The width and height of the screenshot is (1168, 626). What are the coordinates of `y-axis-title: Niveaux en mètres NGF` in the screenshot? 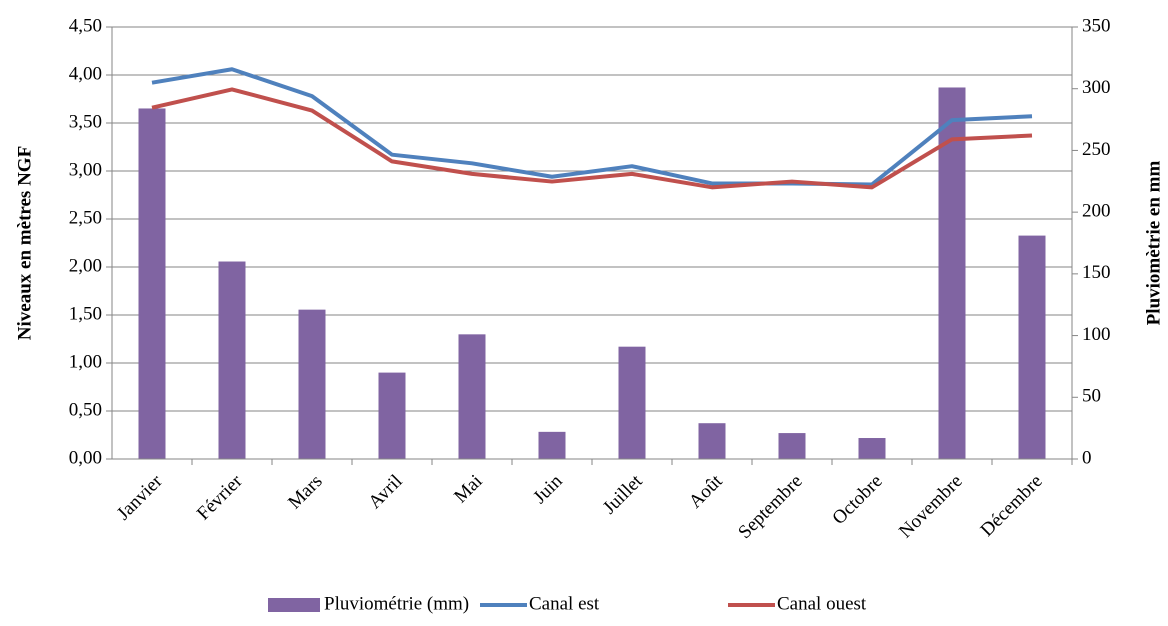 It's located at (24, 243).